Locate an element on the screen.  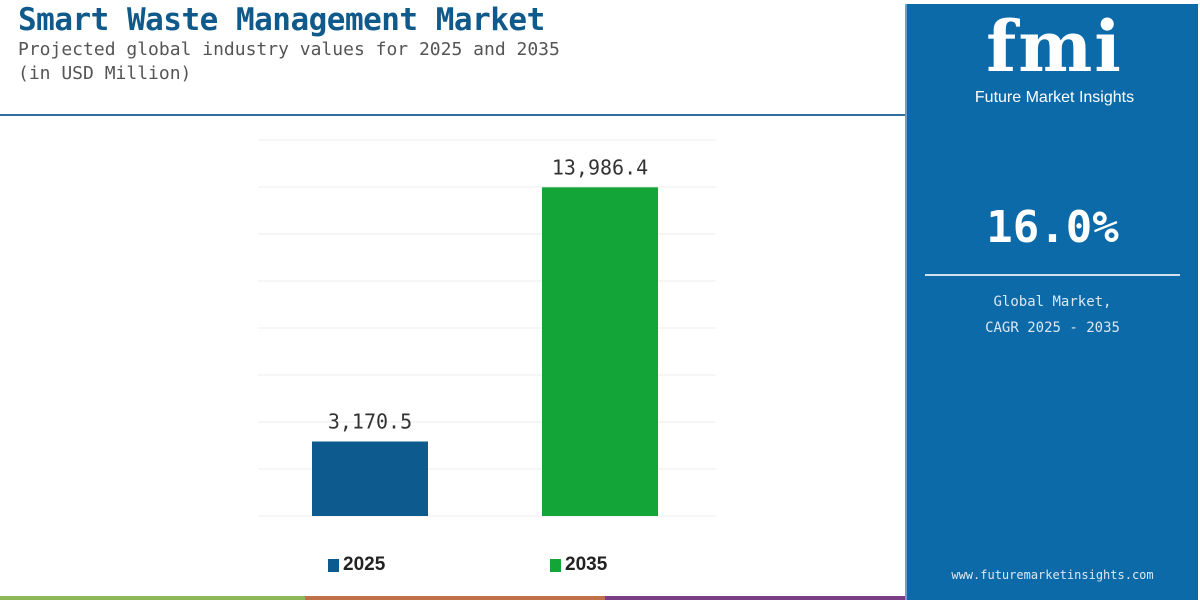
data-label-2025: 3,170.5 is located at coordinates (370, 421).